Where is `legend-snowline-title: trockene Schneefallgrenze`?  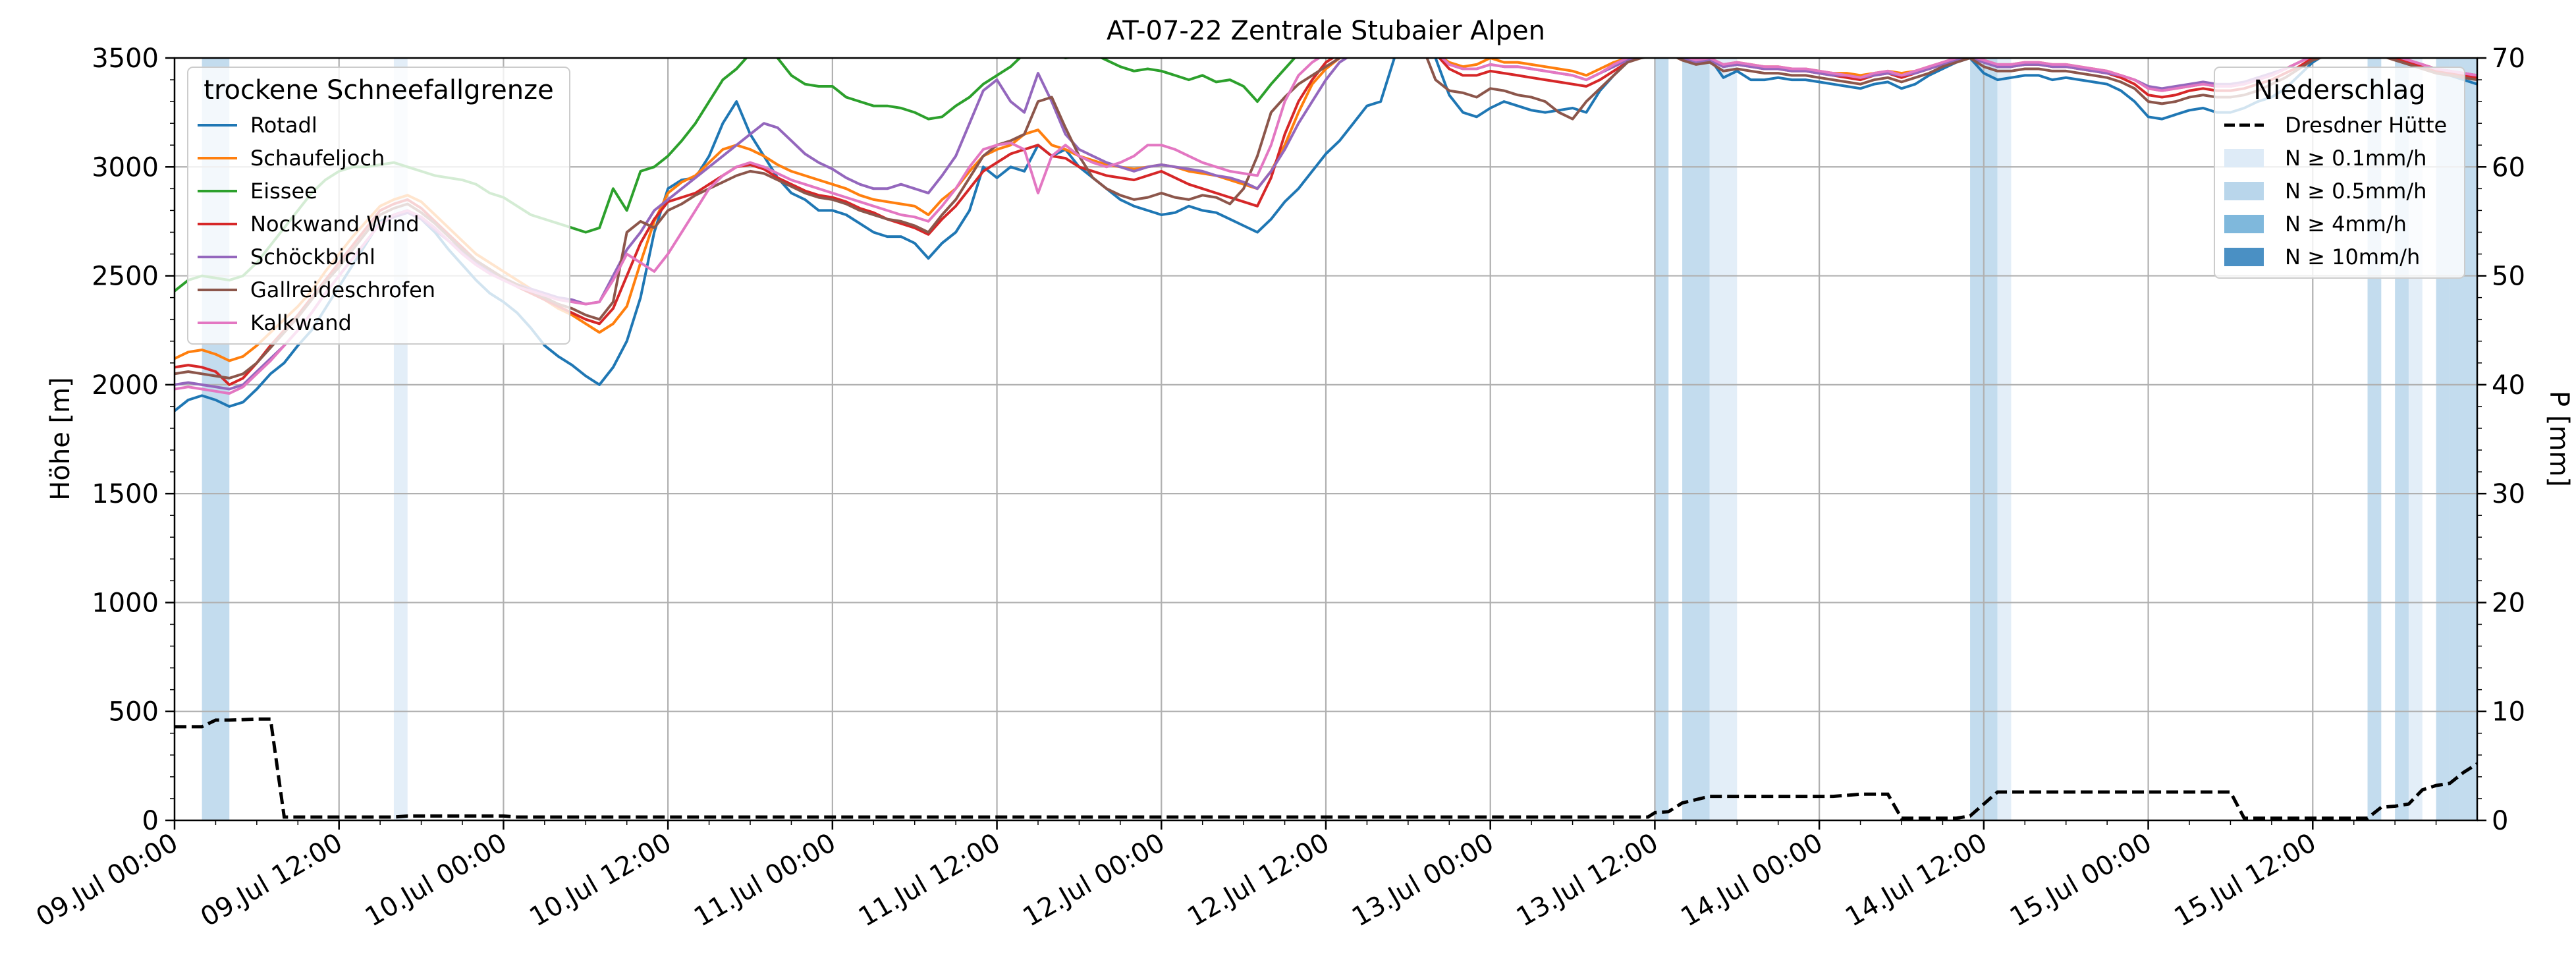
legend-snowline-title: trockene Schneefallgrenze is located at coordinates (378, 90).